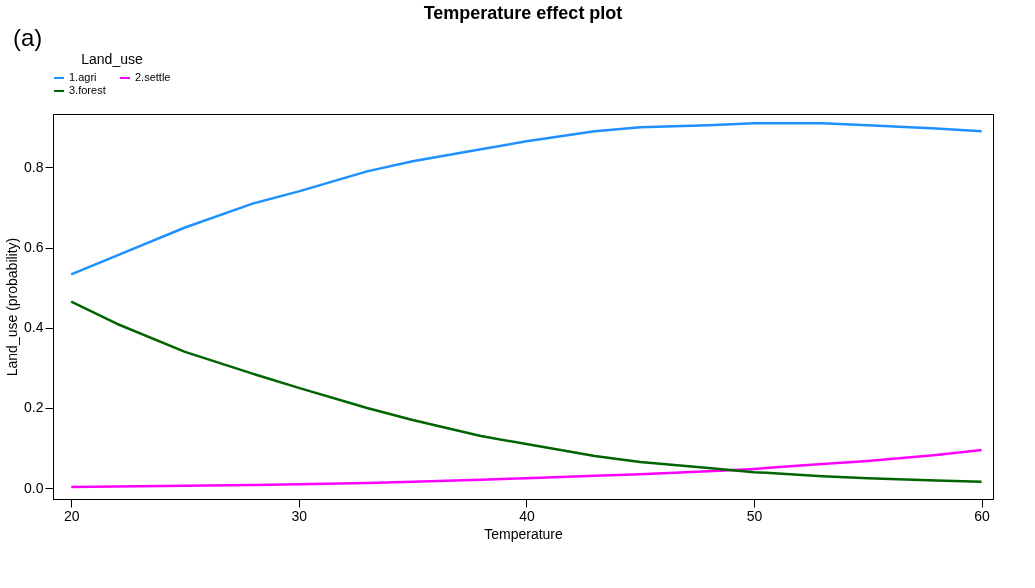 The image size is (1035, 588). I want to click on legend-label: 1.agri, so click(83, 77).